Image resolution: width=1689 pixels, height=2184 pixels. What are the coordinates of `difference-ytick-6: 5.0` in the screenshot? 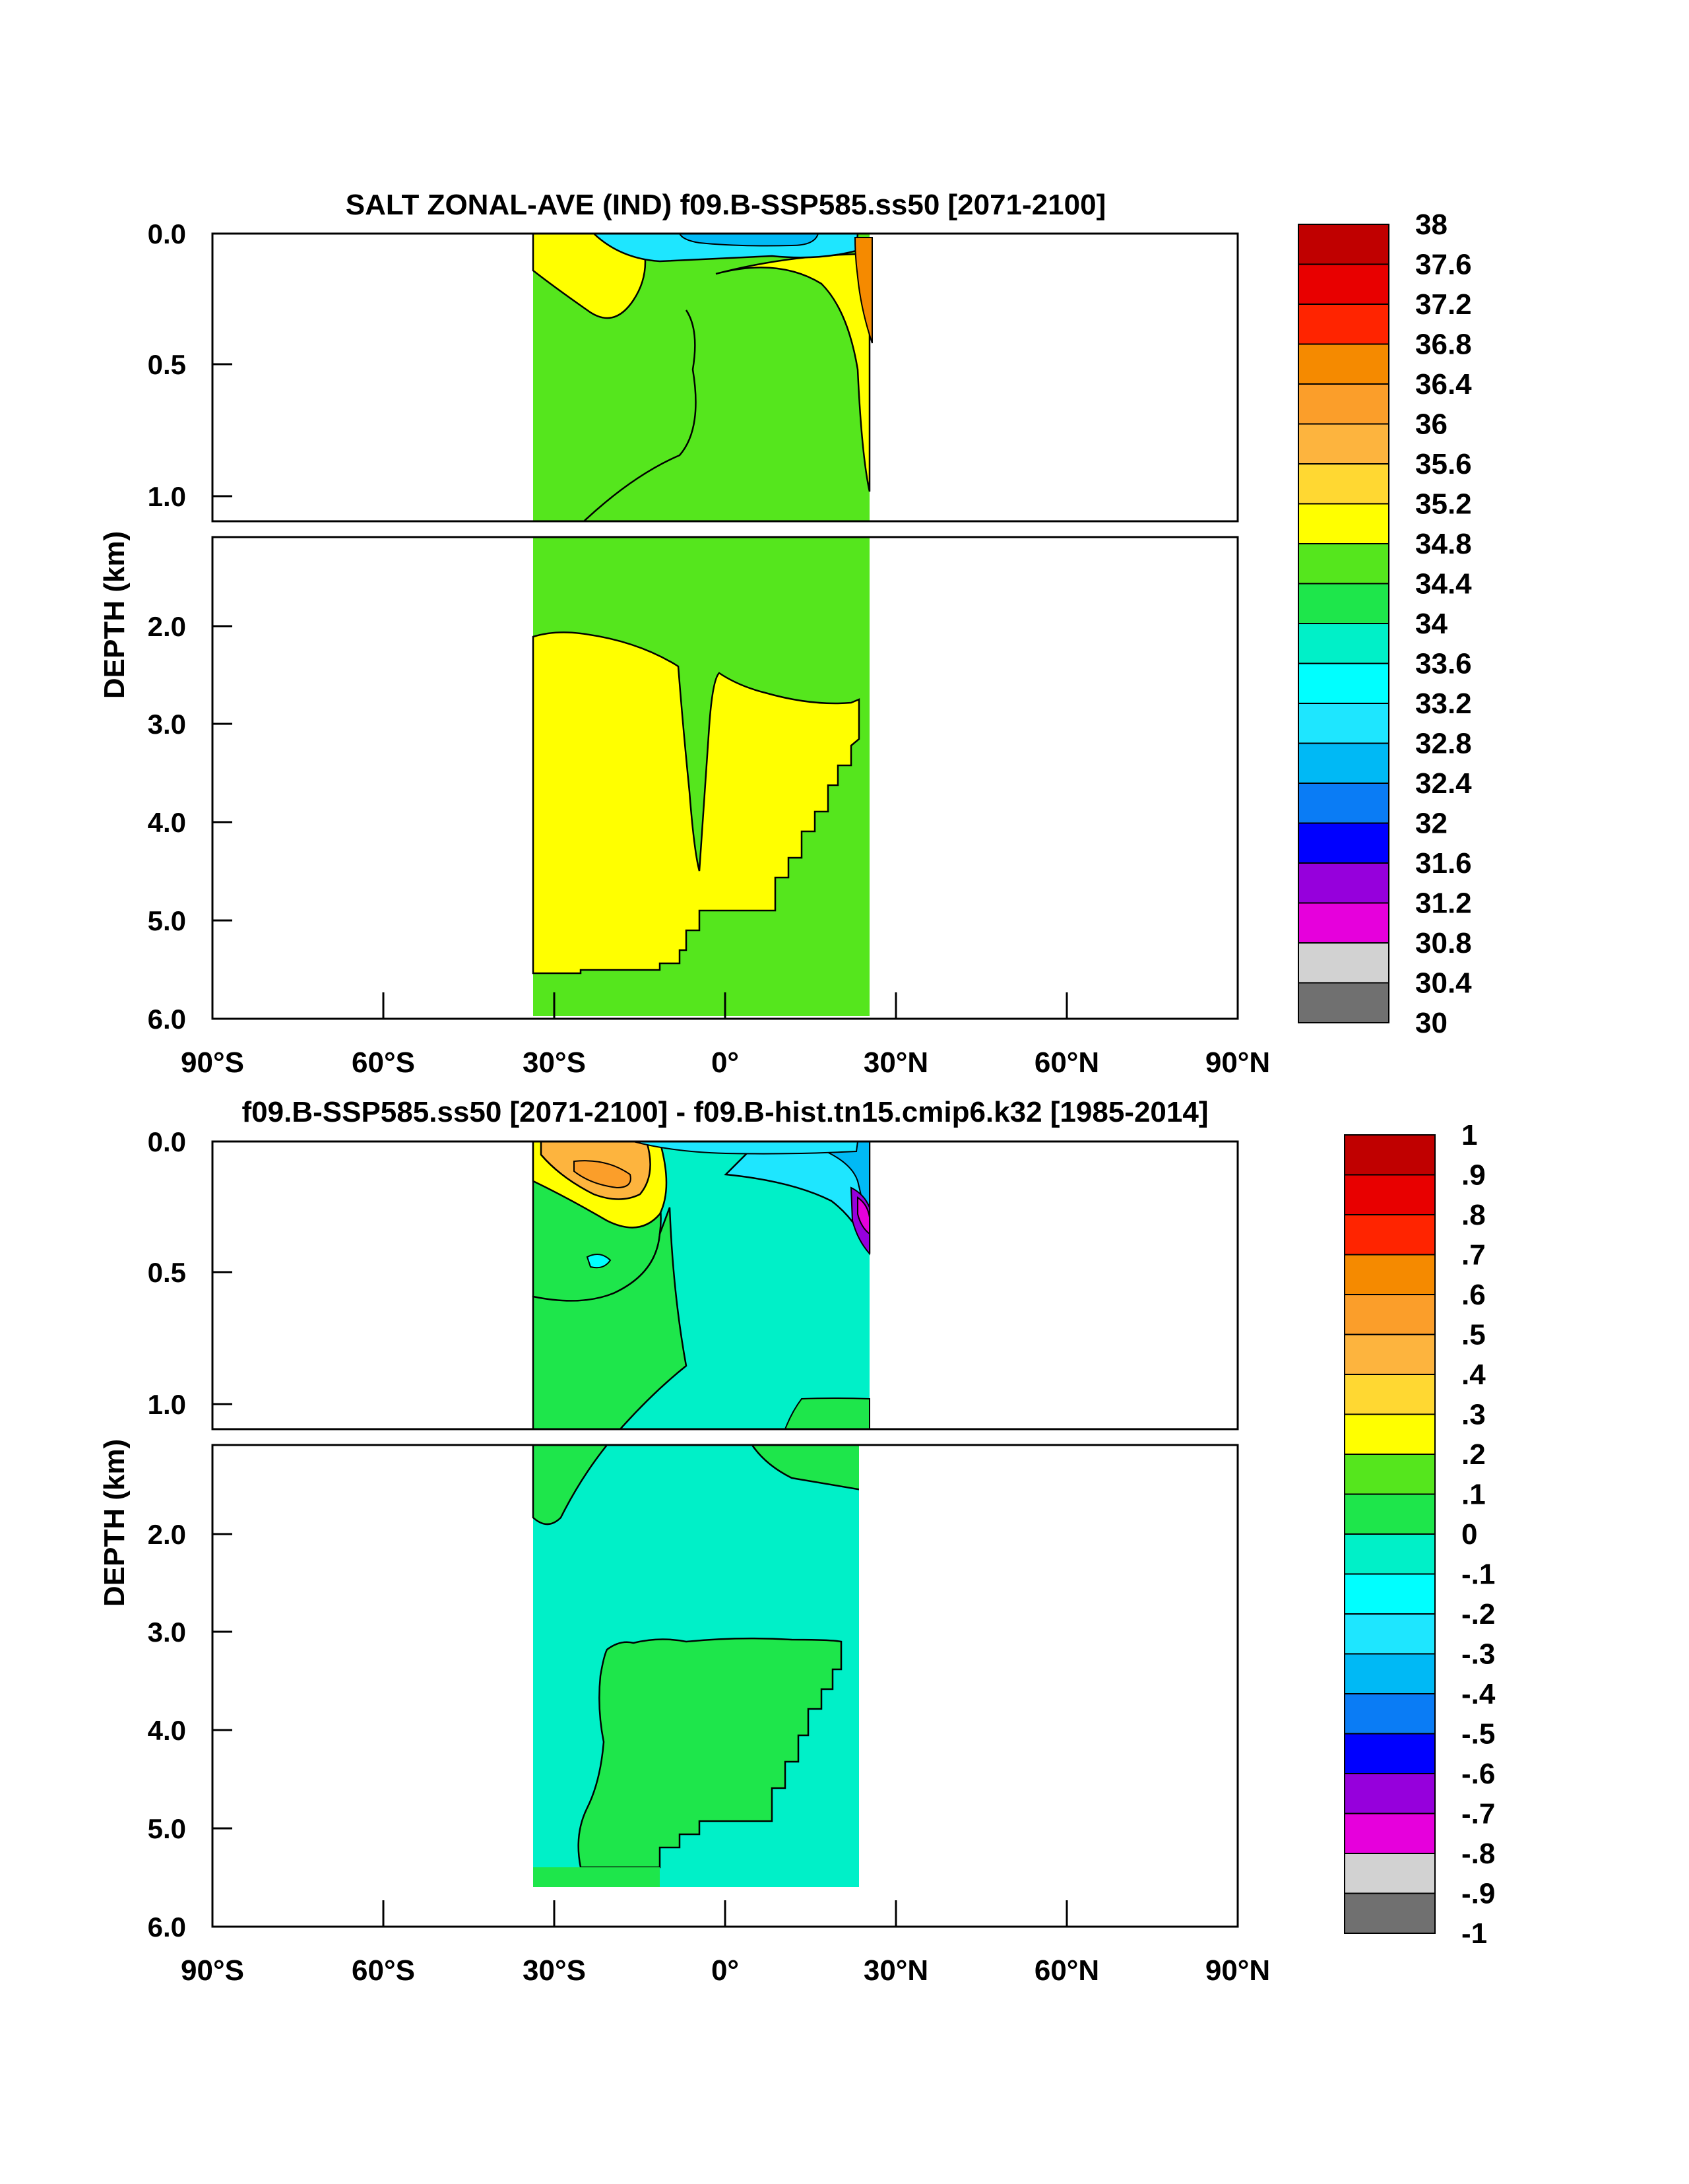 It's located at (167, 1828).